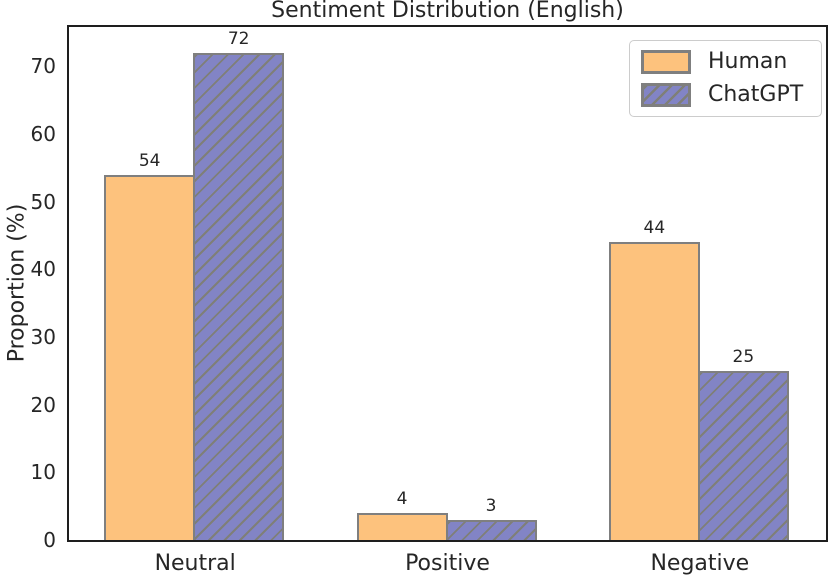 The width and height of the screenshot is (831, 581). I want to click on legend-item-human: Human, so click(731, 62).